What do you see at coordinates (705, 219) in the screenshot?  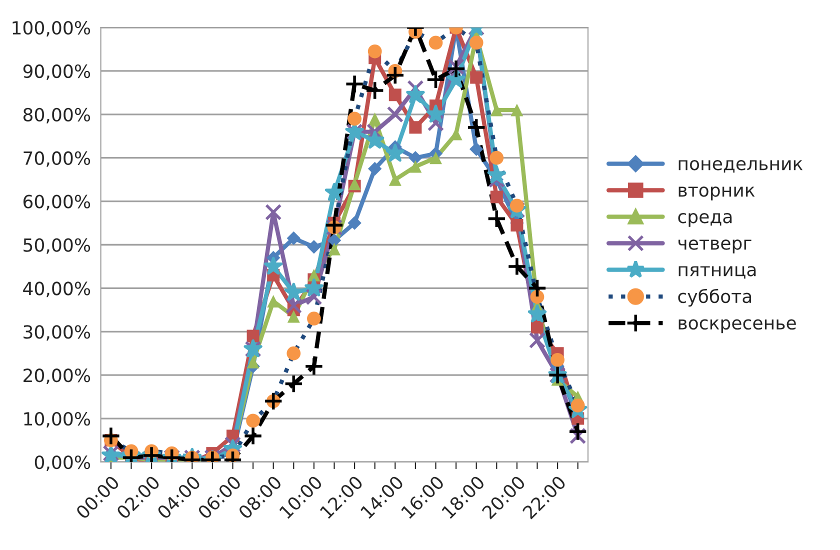 I see `legend-label: среда` at bounding box center [705, 219].